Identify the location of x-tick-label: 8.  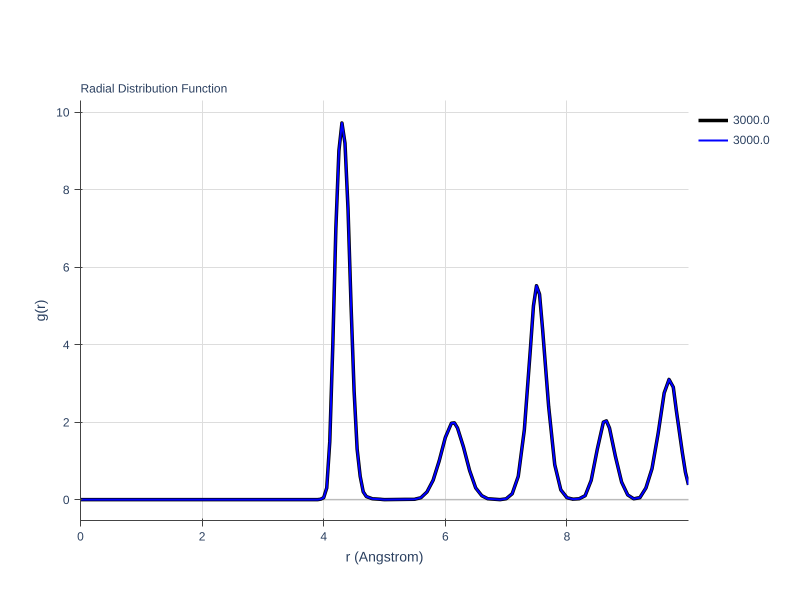
(567, 537).